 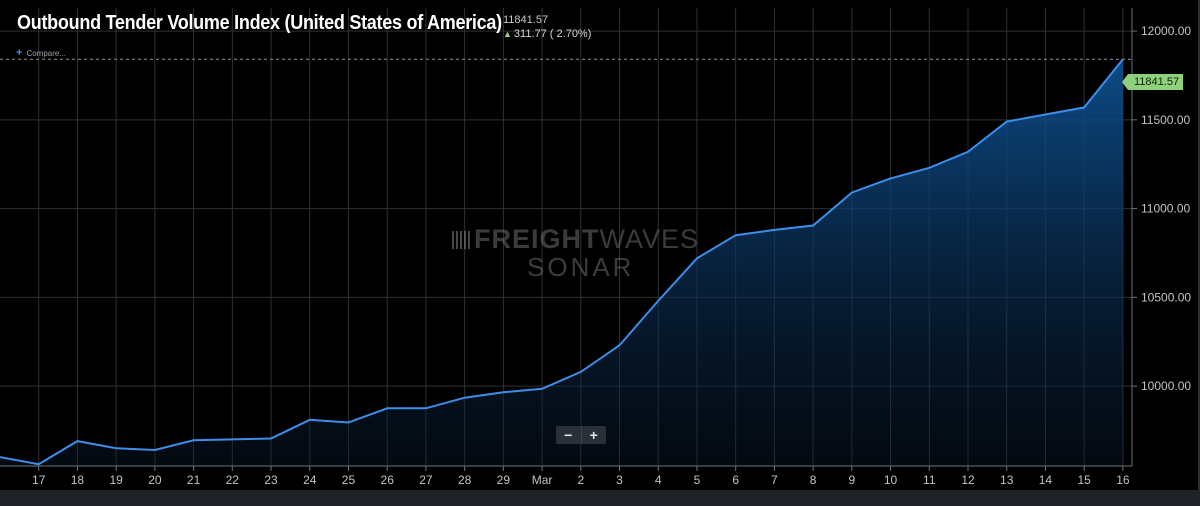 What do you see at coordinates (116, 480) in the screenshot?
I see `x-tick-label: 19` at bounding box center [116, 480].